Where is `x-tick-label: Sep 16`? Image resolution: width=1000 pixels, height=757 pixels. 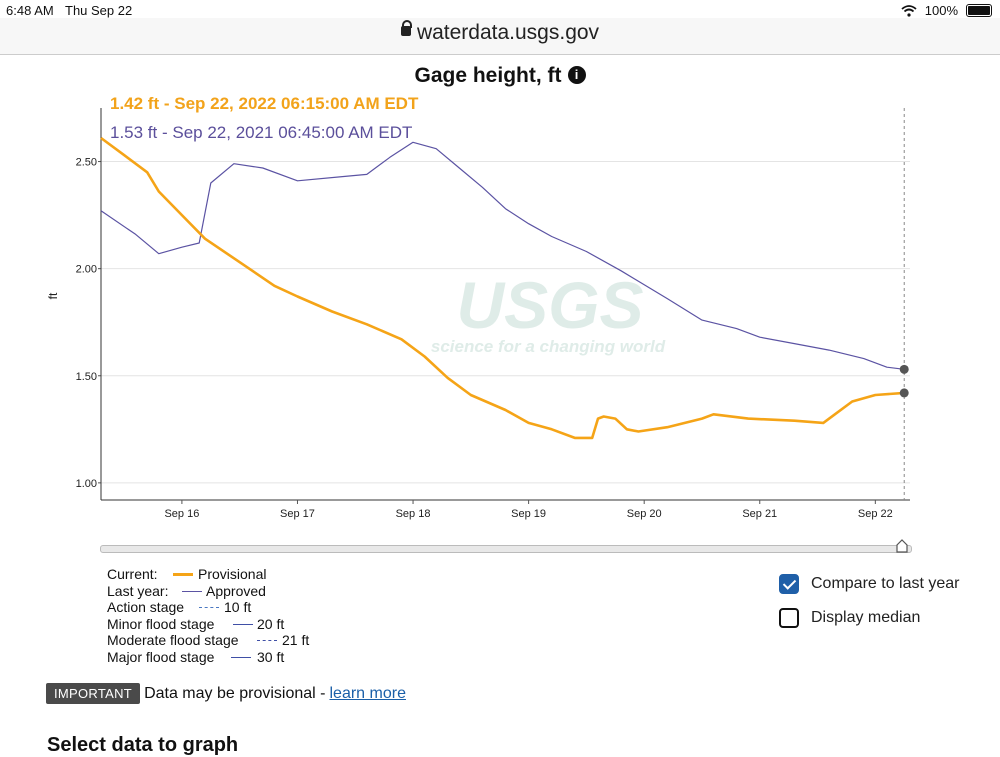 x-tick-label: Sep 16 is located at coordinates (181, 514).